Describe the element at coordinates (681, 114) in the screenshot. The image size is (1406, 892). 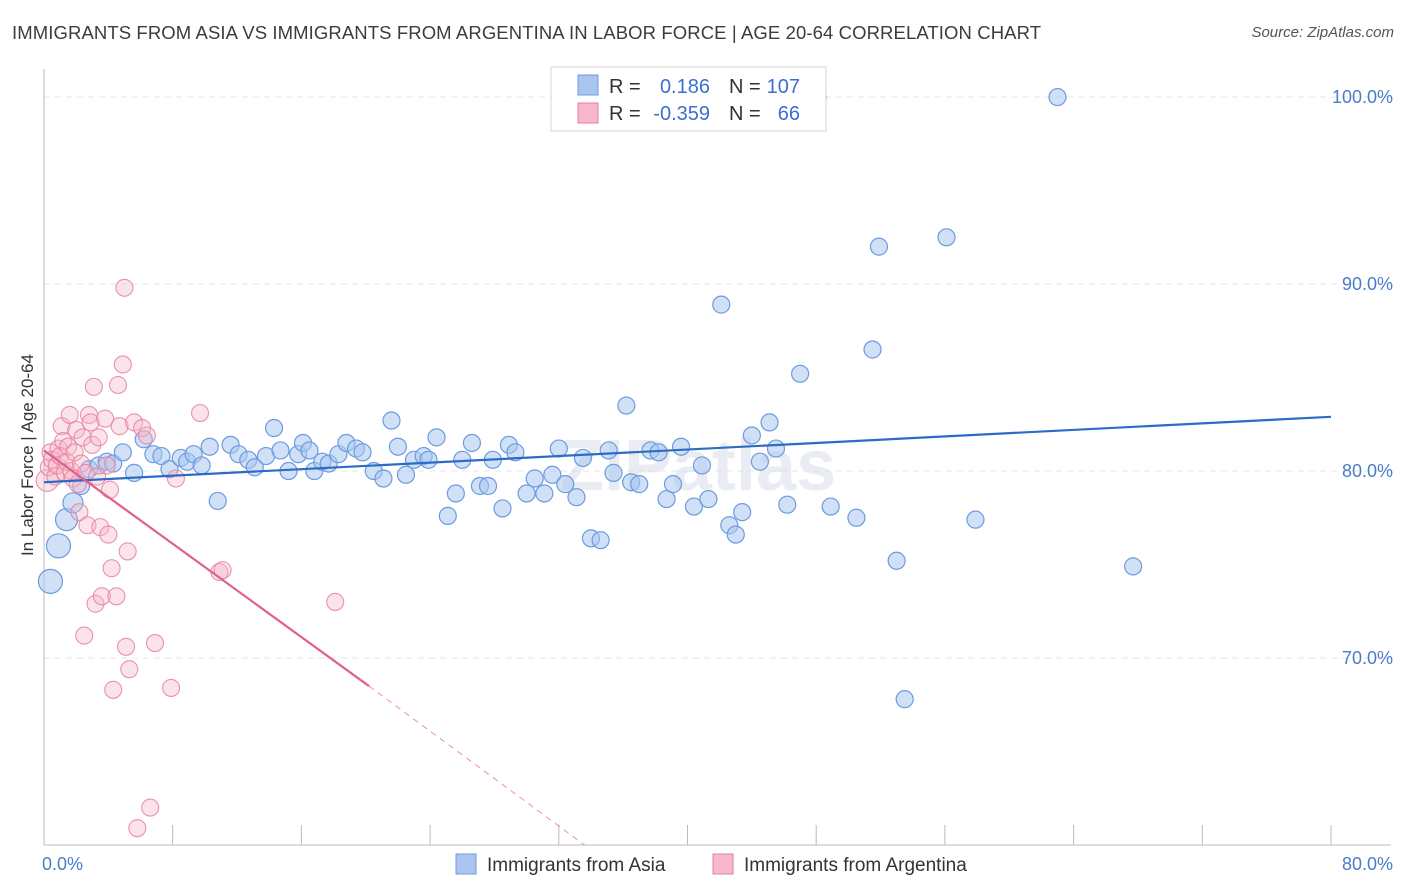
I see `legend-r-value-argentina: -0.359` at that location.